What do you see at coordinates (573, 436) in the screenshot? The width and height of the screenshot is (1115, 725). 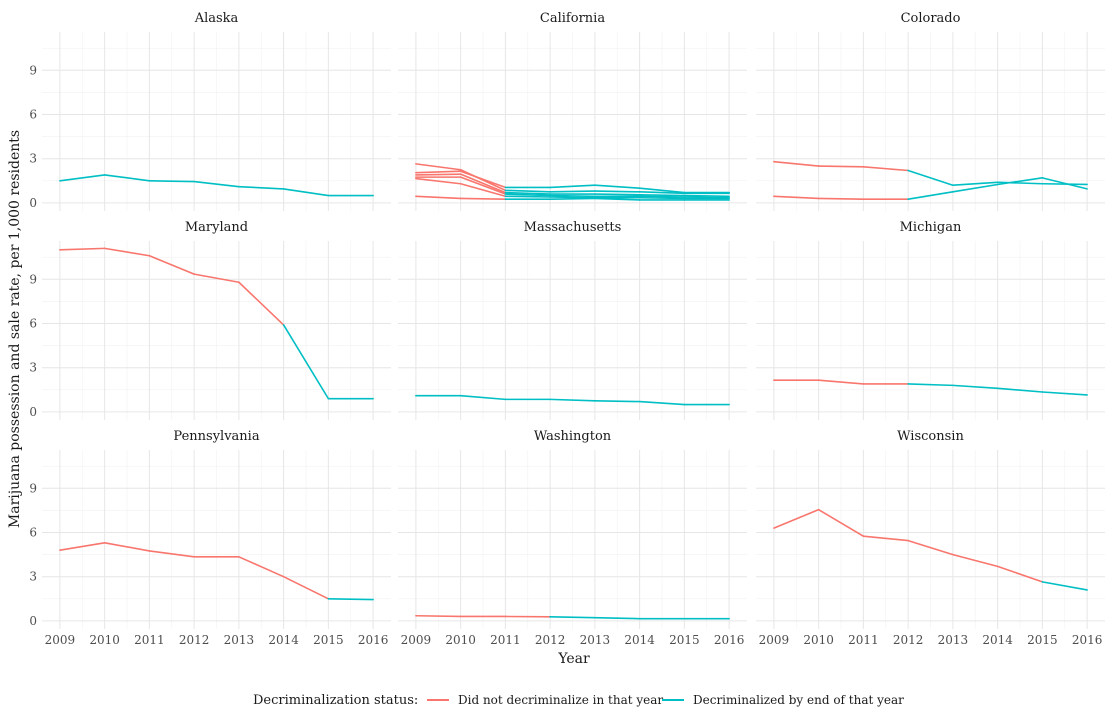 I see `facet-title: Washington` at bounding box center [573, 436].